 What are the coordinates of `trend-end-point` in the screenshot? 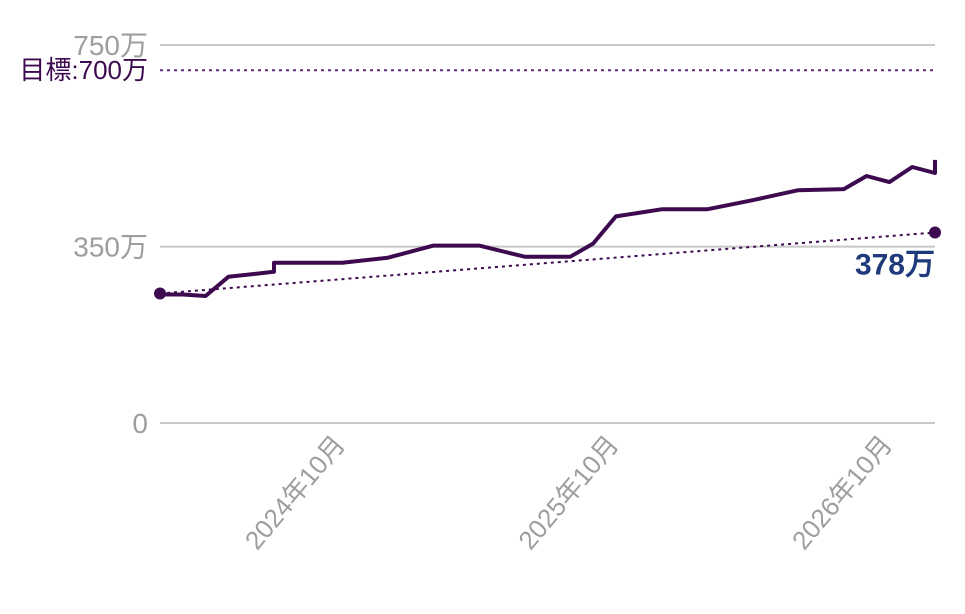 It's located at (935, 232).